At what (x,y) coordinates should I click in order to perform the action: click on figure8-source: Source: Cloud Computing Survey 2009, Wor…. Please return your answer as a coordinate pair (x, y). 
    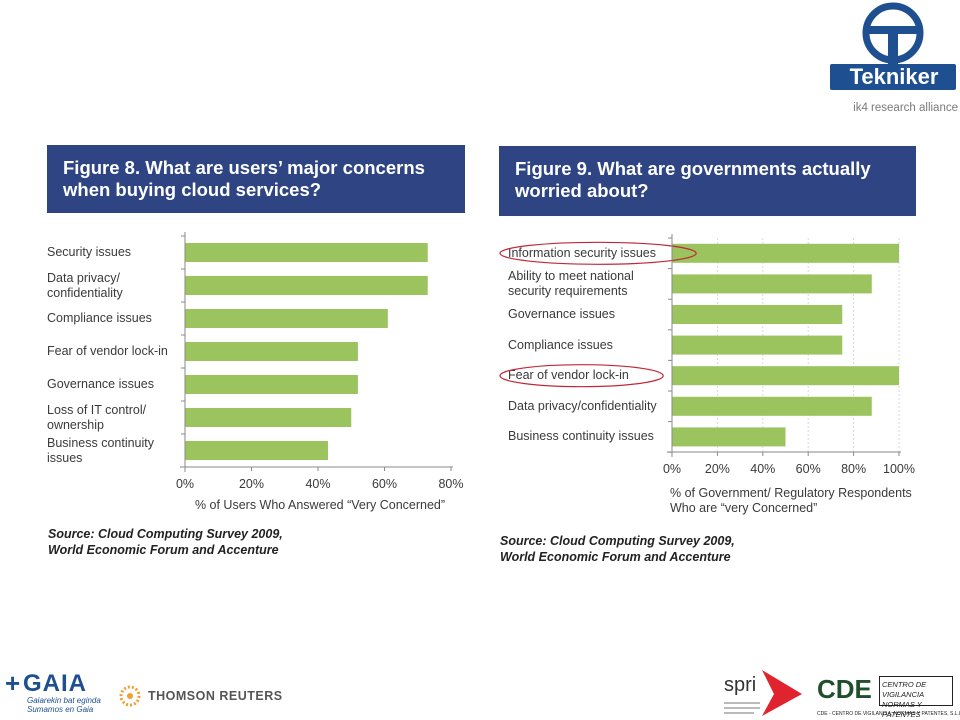
    Looking at the image, I should click on (165, 542).